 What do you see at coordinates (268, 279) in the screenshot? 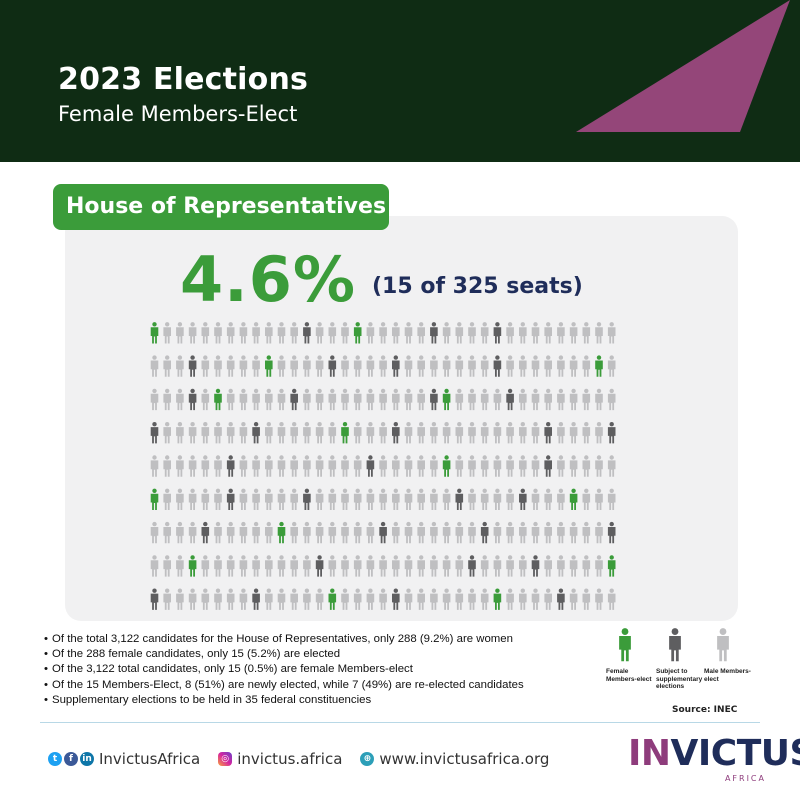
I see `female-percentage: 4.6%` at bounding box center [268, 279].